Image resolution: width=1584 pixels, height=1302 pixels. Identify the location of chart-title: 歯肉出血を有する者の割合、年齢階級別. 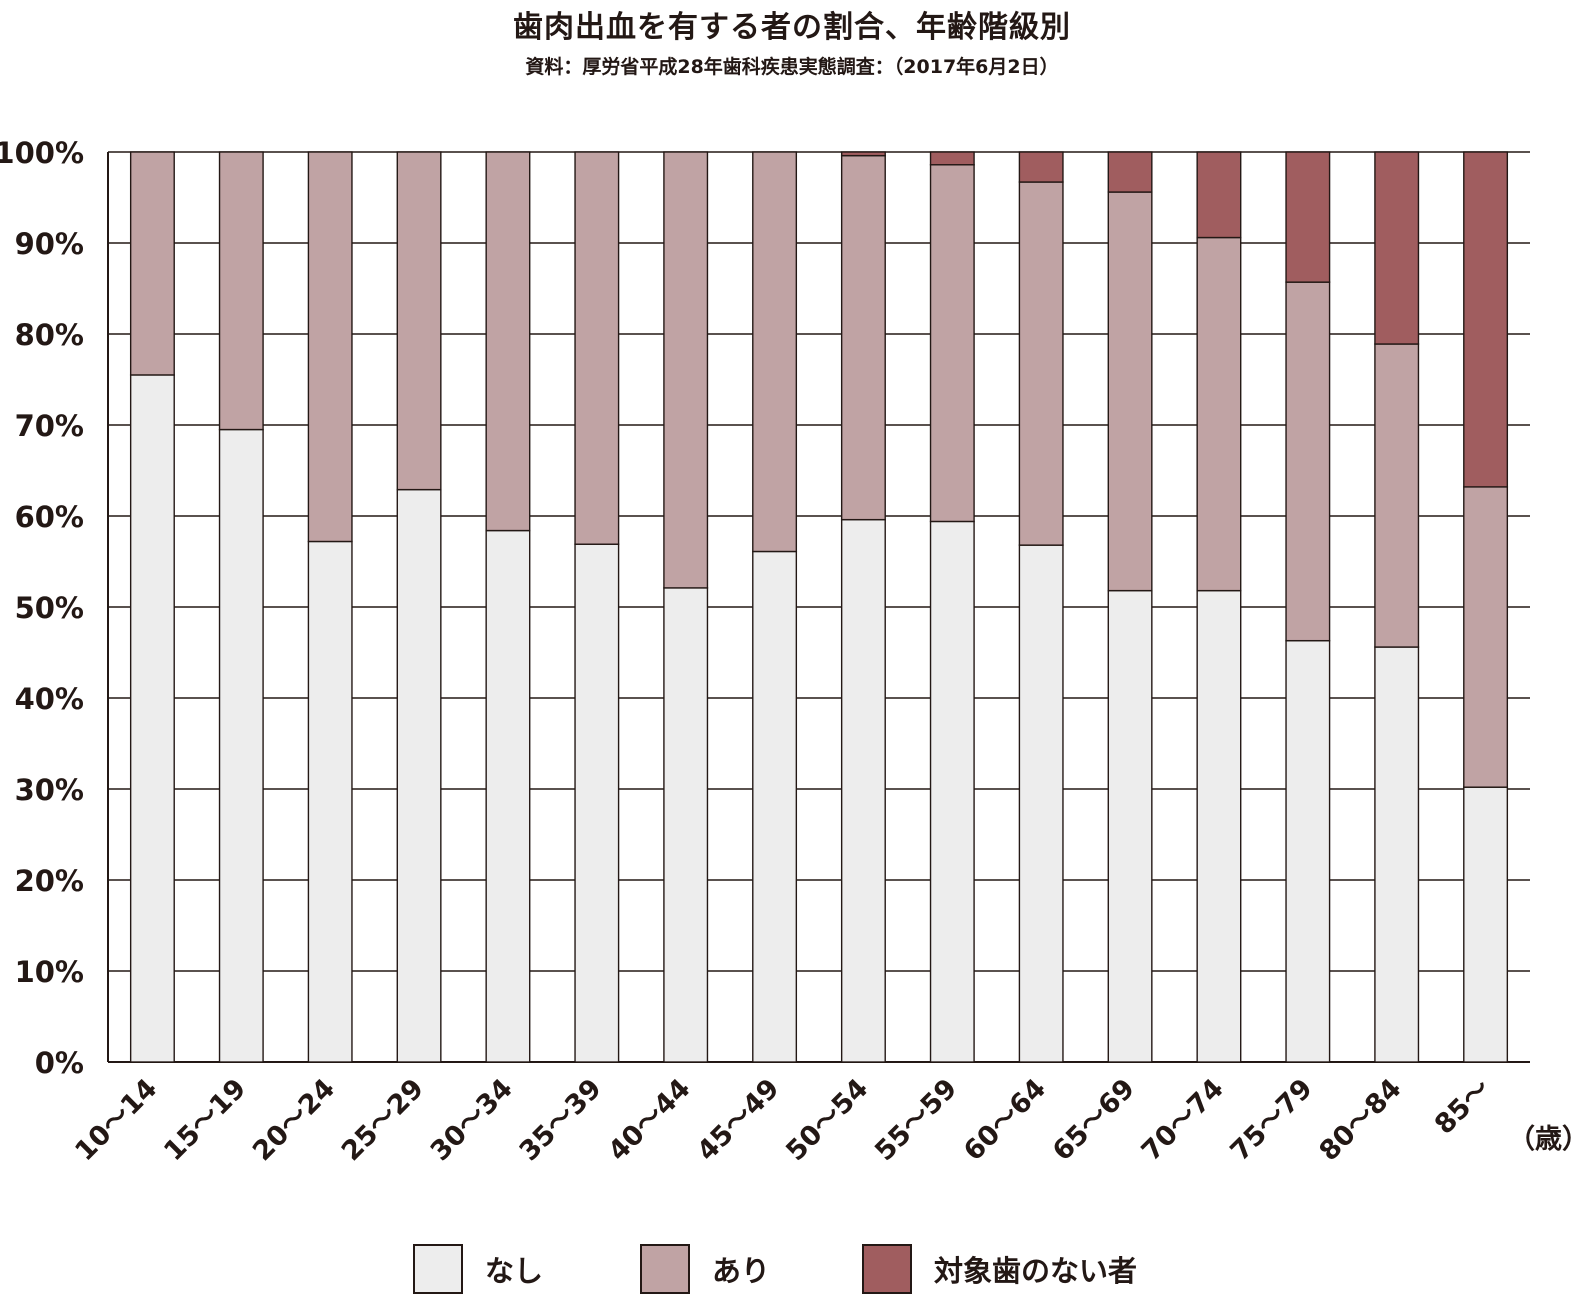
(792, 27).